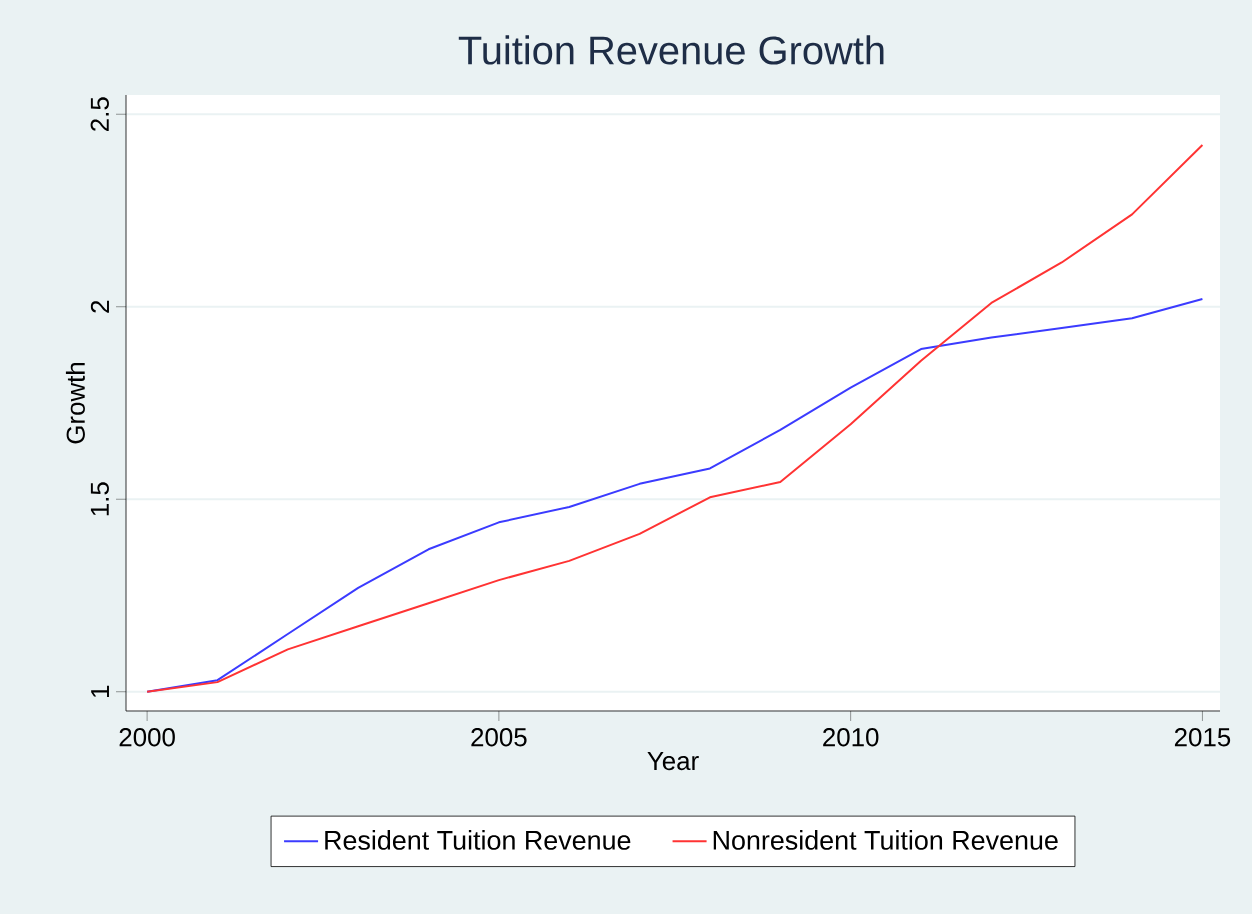 The height and width of the screenshot is (914, 1252). I want to click on y-tick-label: 2, so click(99, 306).